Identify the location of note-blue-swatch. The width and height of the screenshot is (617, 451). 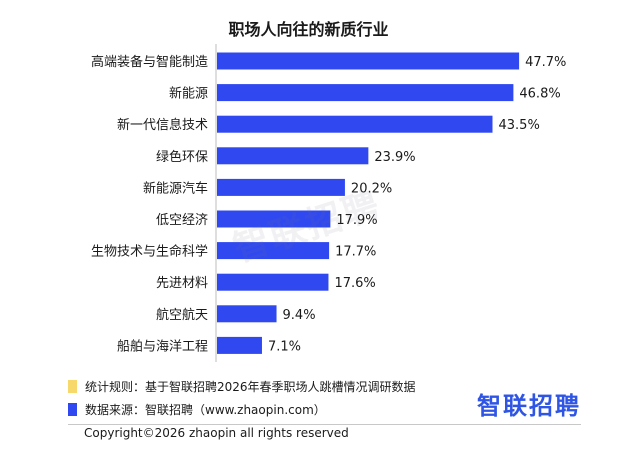
(72, 409).